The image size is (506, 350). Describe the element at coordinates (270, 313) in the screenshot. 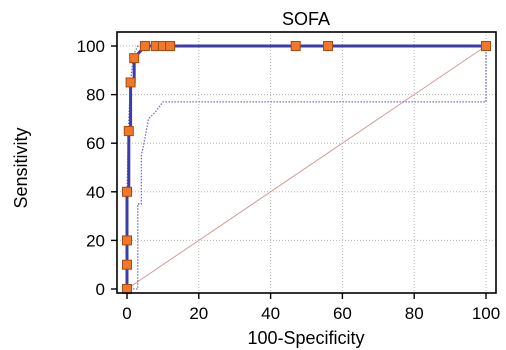

I see `x-tick-label: 40` at that location.